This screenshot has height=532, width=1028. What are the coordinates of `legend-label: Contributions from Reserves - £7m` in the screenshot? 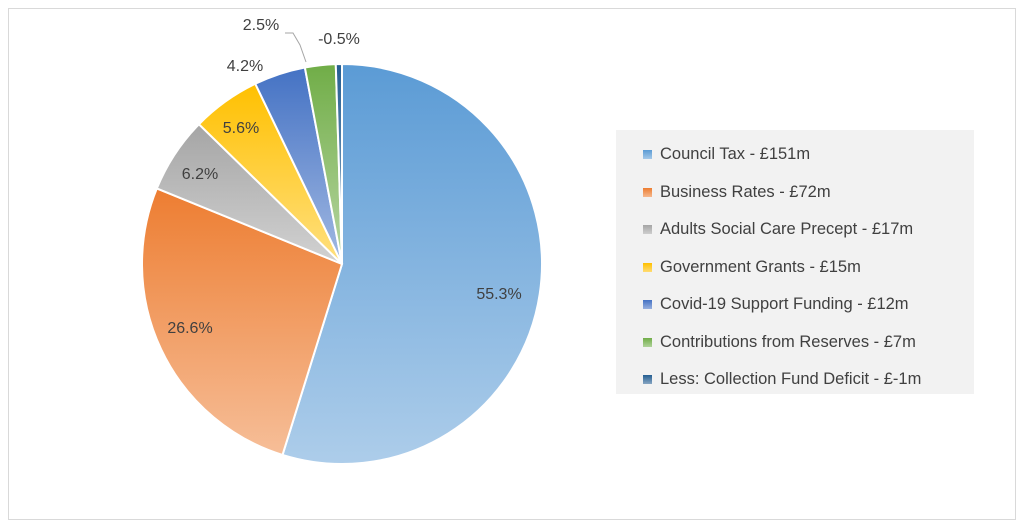 It's located at (788, 341).